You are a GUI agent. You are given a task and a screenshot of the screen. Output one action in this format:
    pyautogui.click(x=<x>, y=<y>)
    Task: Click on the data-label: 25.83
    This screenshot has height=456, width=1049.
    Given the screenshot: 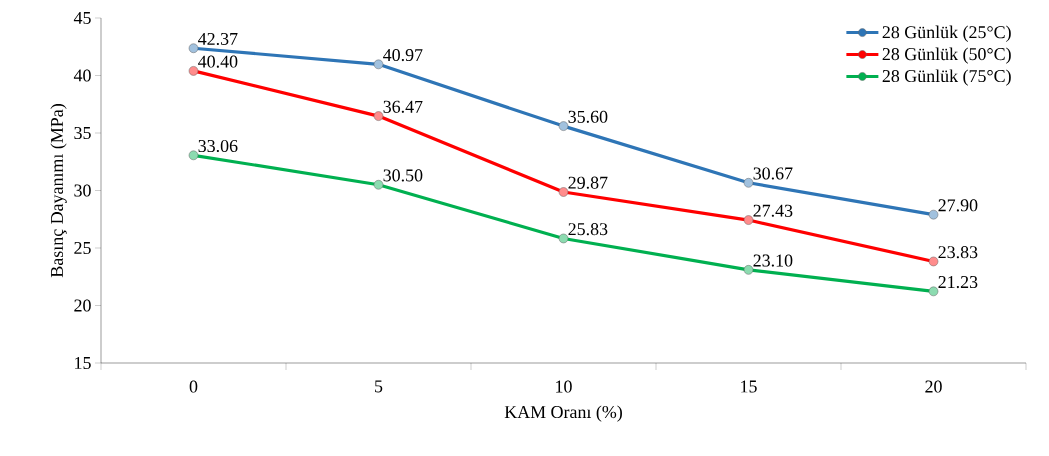 What is the action you would take?
    pyautogui.click(x=588, y=229)
    